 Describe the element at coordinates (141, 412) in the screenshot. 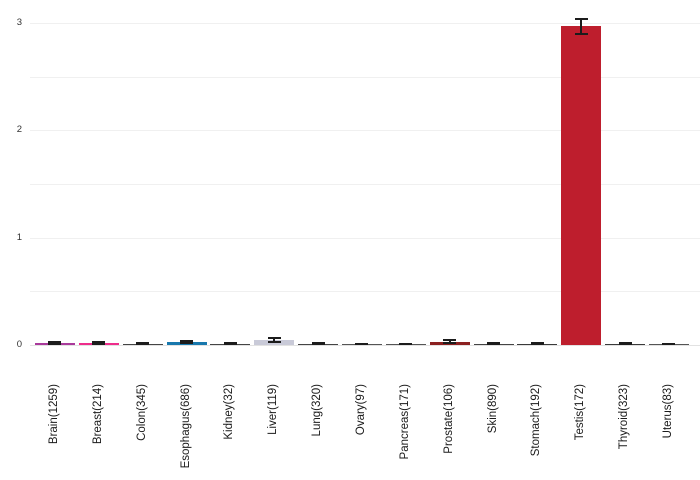

I see `x-tick-label: Colon(345)` at that location.